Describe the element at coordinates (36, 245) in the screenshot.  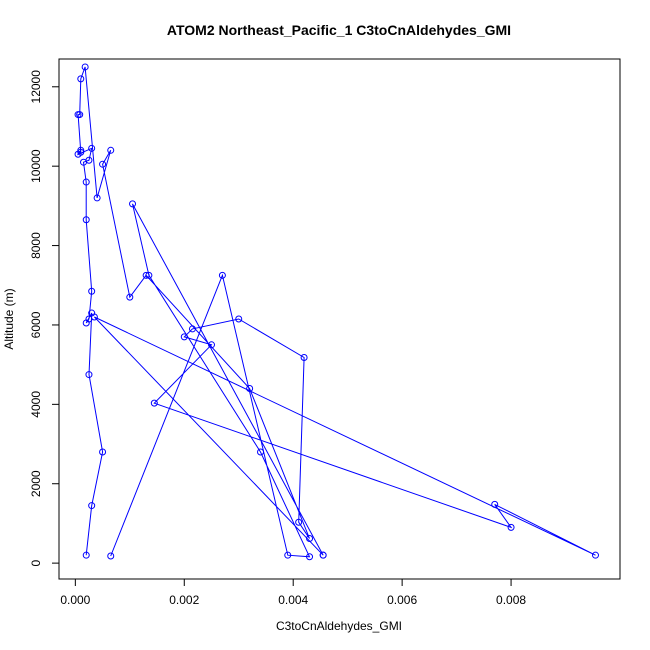
I see `y-tick-label: 8000` at that location.